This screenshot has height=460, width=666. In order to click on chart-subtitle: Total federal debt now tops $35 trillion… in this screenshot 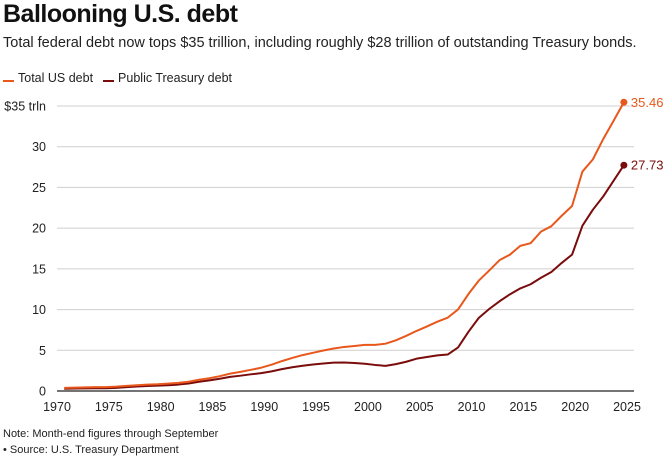, I will do `click(320, 43)`.